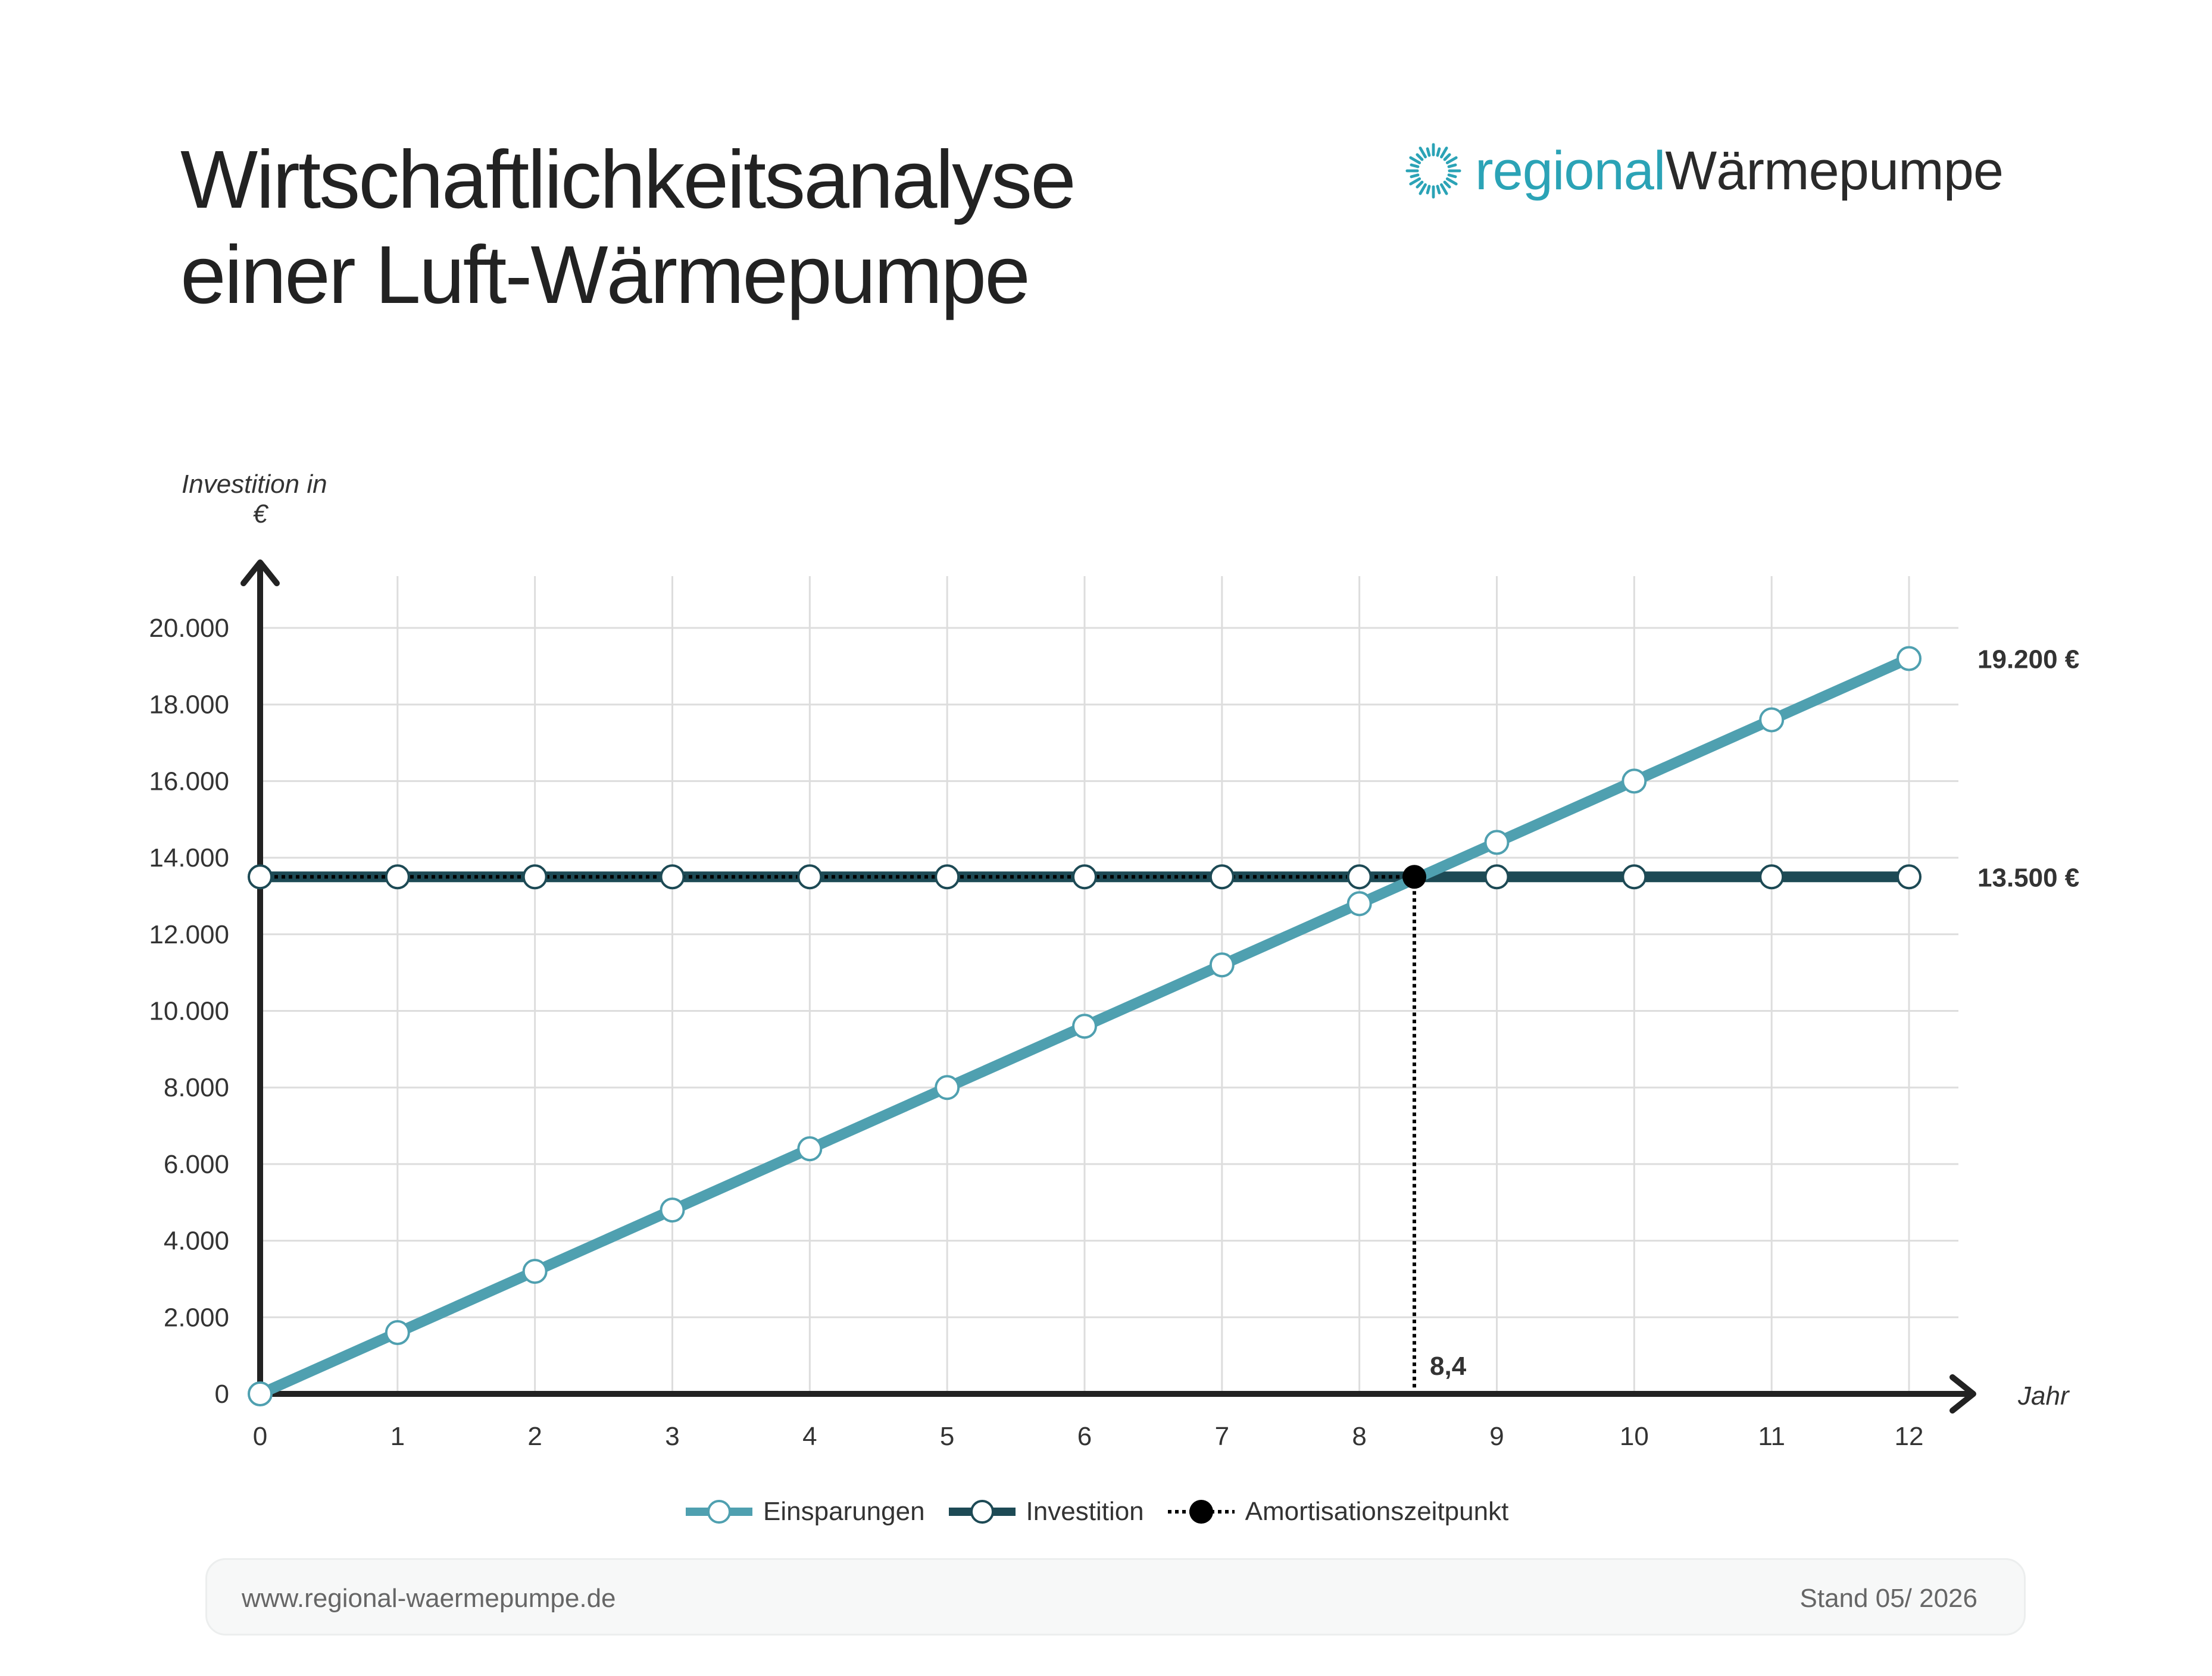 The height and width of the screenshot is (1676, 2212). I want to click on y-tick-label: 6.000, so click(196, 1164).